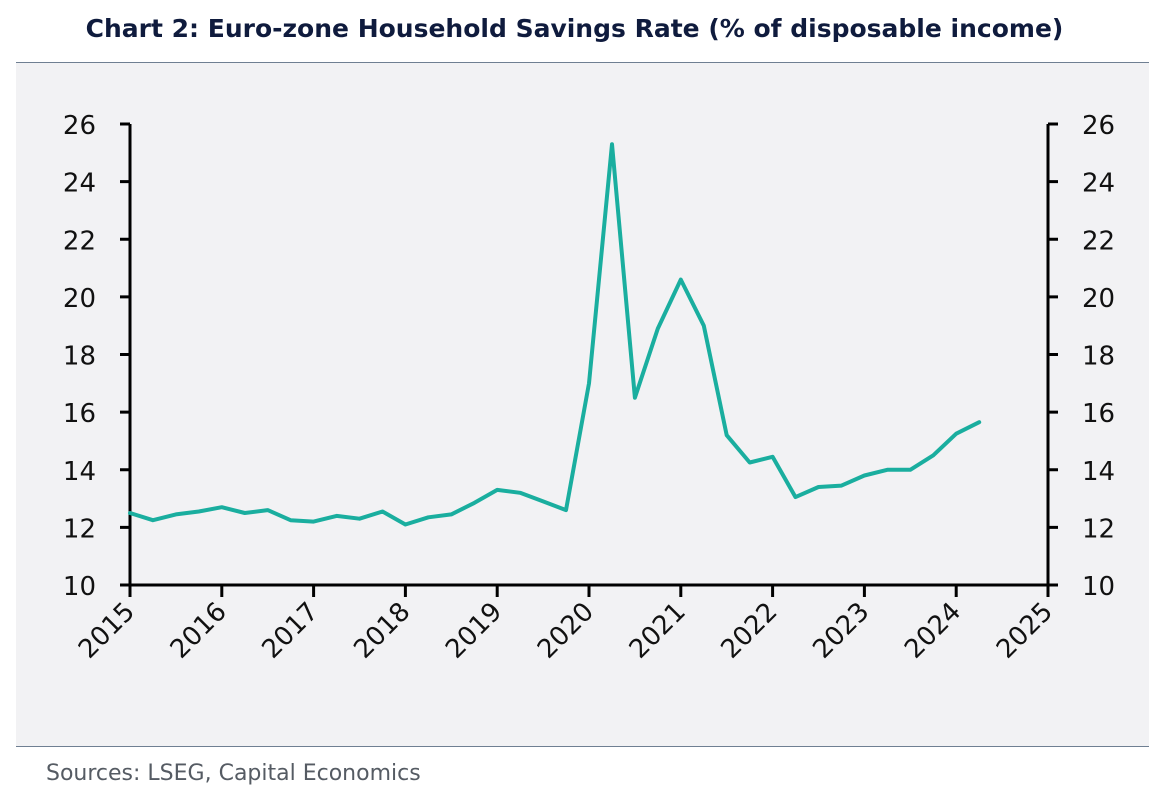  Describe the element at coordinates (1098, 126) in the screenshot. I see `y-tick-label-right: 26` at that location.